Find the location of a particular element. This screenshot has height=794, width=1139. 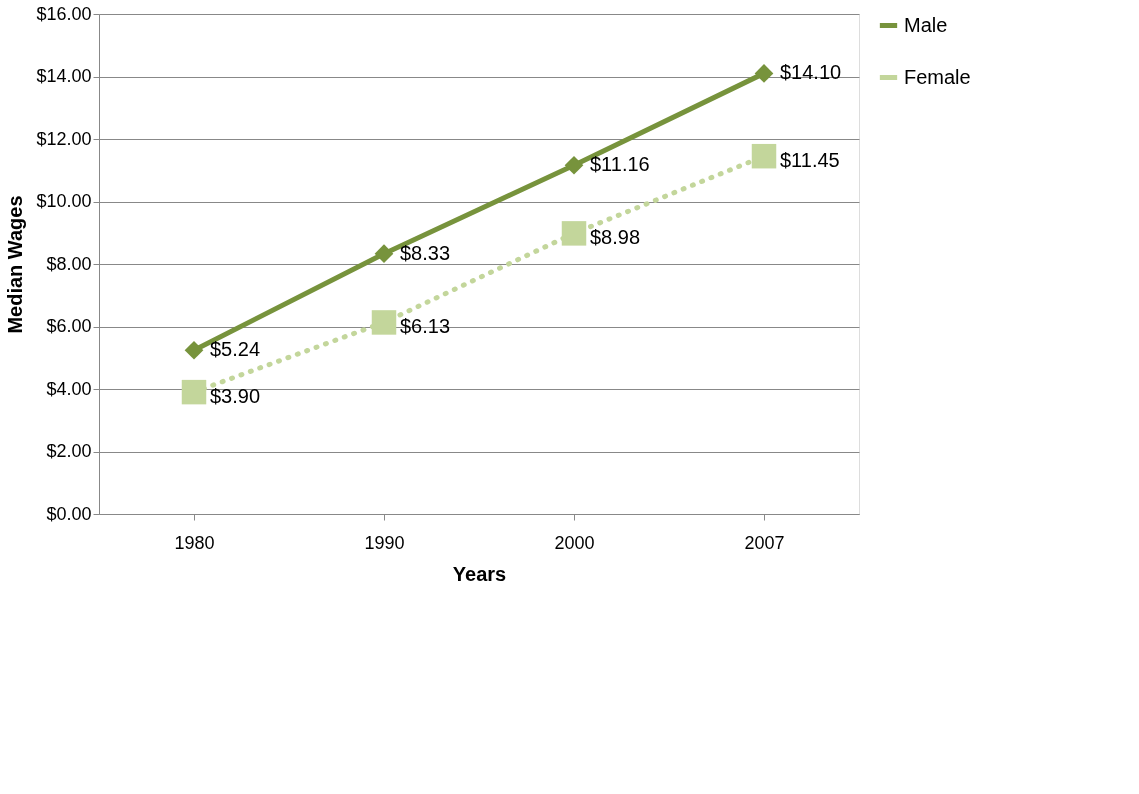

data-label: $8.33 is located at coordinates (425, 252).